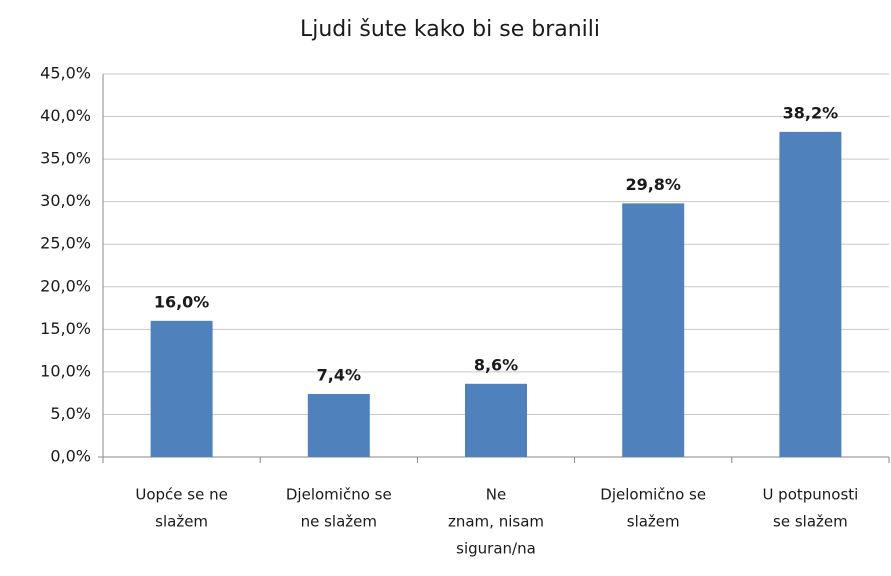 The width and height of the screenshot is (891, 576). I want to click on y-tick-label: 35,0%, so click(65, 158).